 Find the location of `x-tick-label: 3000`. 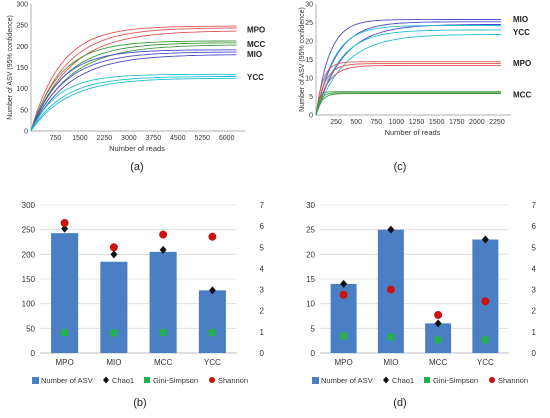

x-tick-label: 3000 is located at coordinates (129, 138).